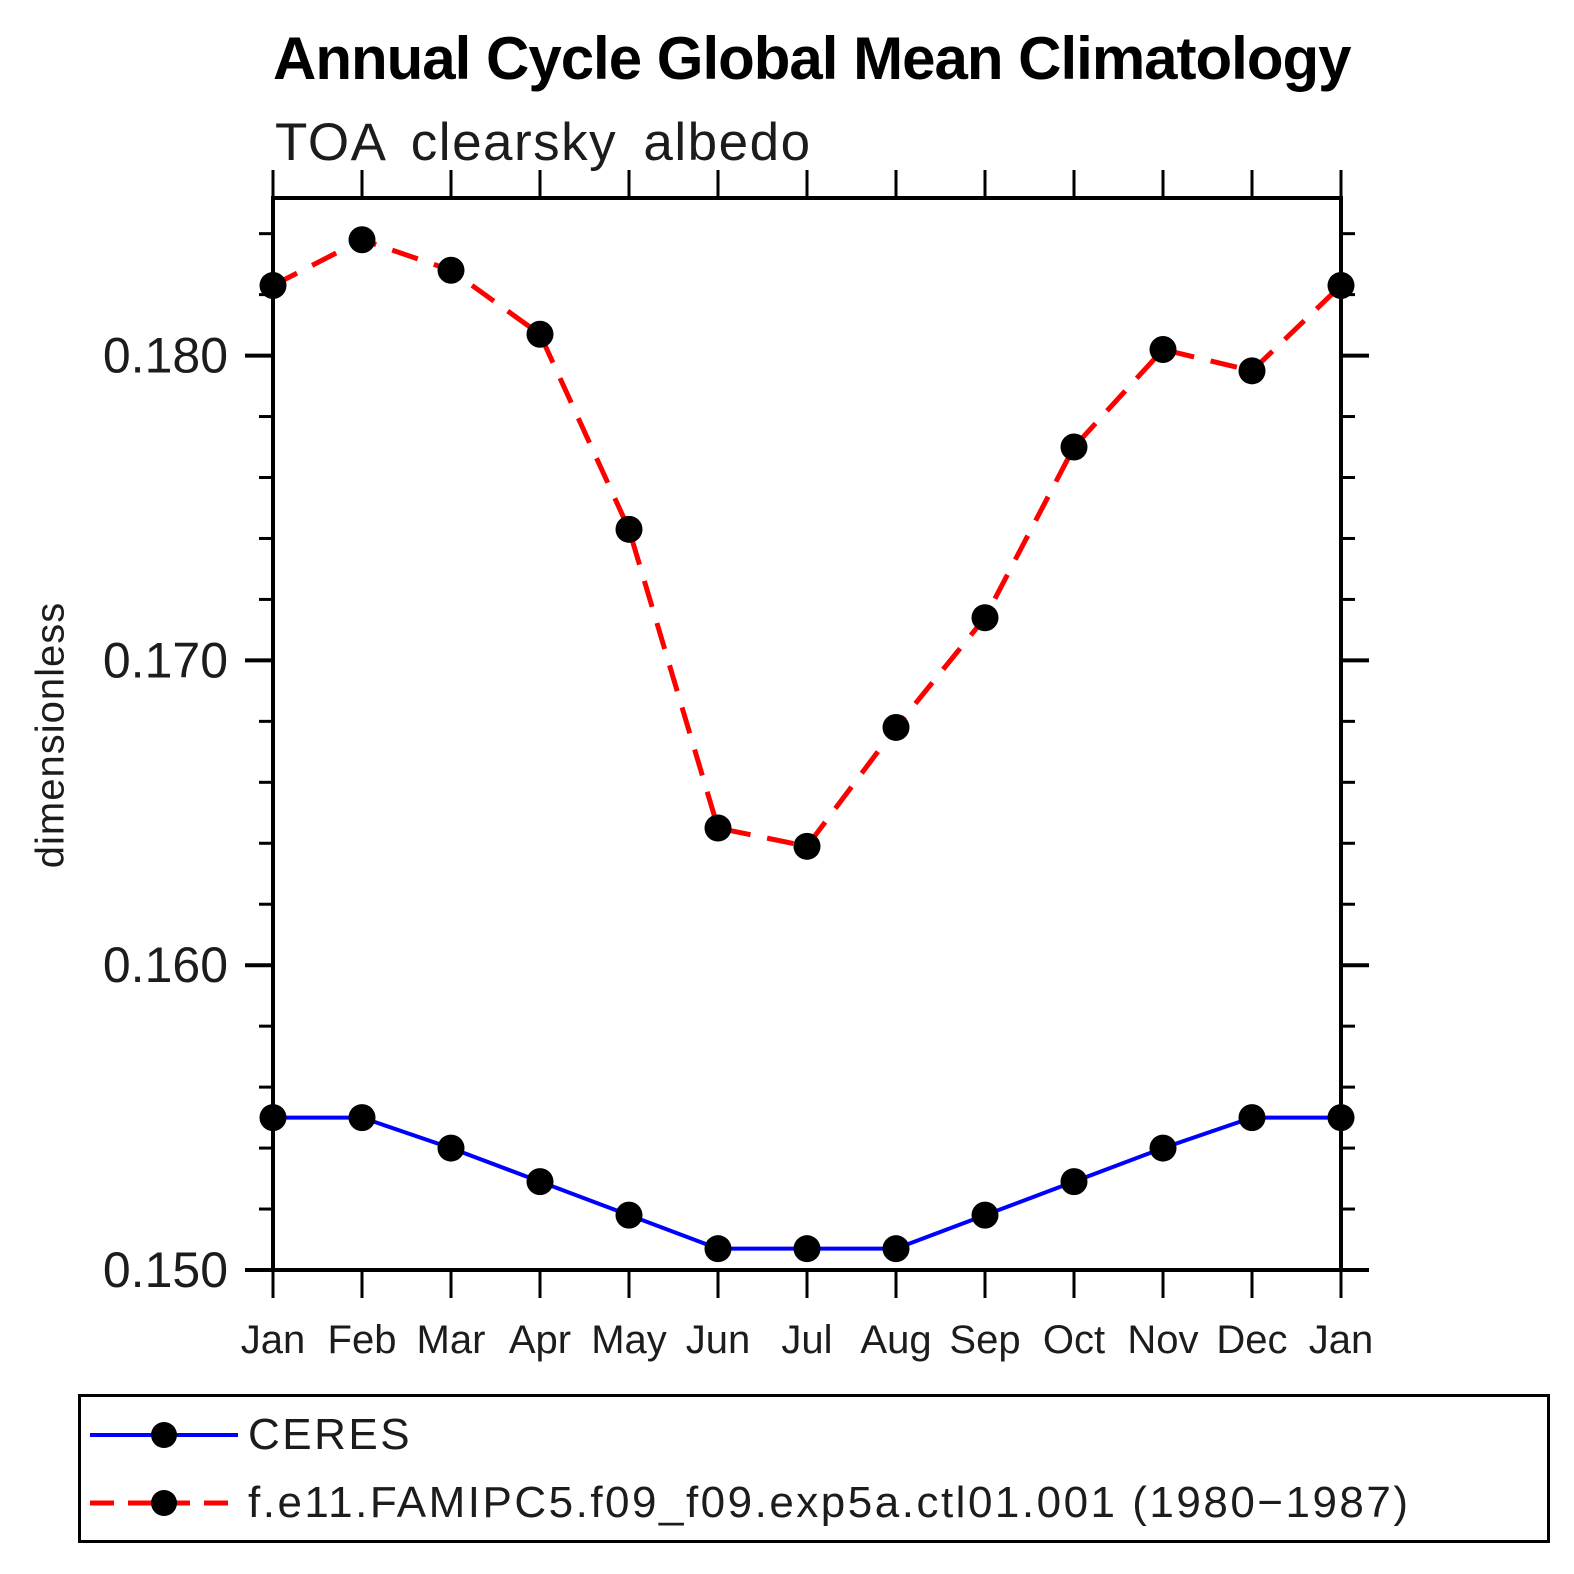 This screenshot has width=1574, height=1574. Describe the element at coordinates (165, 1270) in the screenshot. I see `y-tick-label: 0.150` at that location.